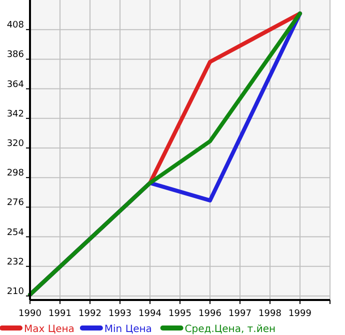 This screenshot has width=345, height=335. Describe the element at coordinates (15, 203) in the screenshot. I see `y-tick-label: 276` at that location.